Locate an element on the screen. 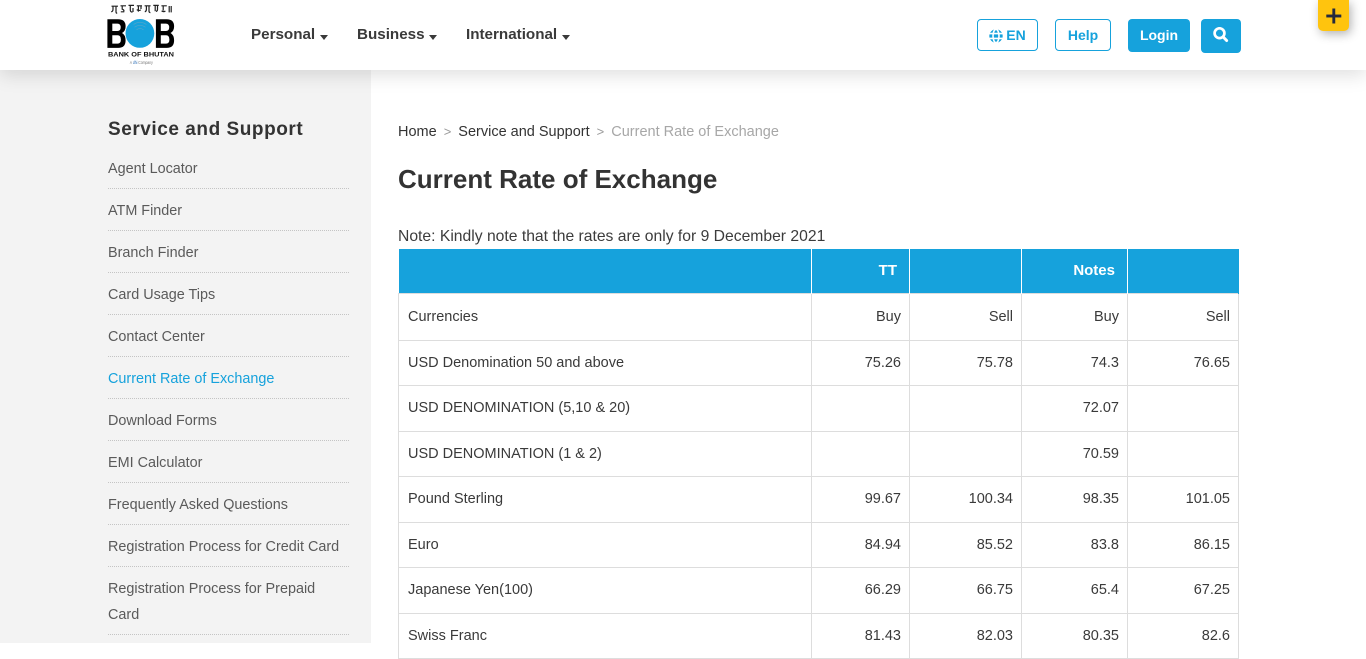 This screenshot has width=1366, height=659. svg-text: BANK OF BHUTAN is located at coordinates (141, 55).